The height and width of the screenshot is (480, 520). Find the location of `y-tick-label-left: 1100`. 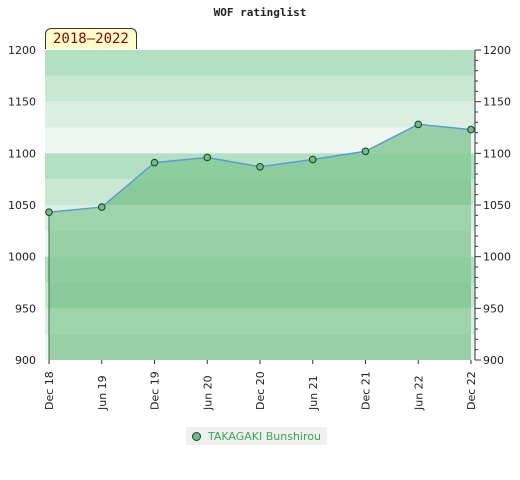

y-tick-label-left: 1100 is located at coordinates (22, 153).